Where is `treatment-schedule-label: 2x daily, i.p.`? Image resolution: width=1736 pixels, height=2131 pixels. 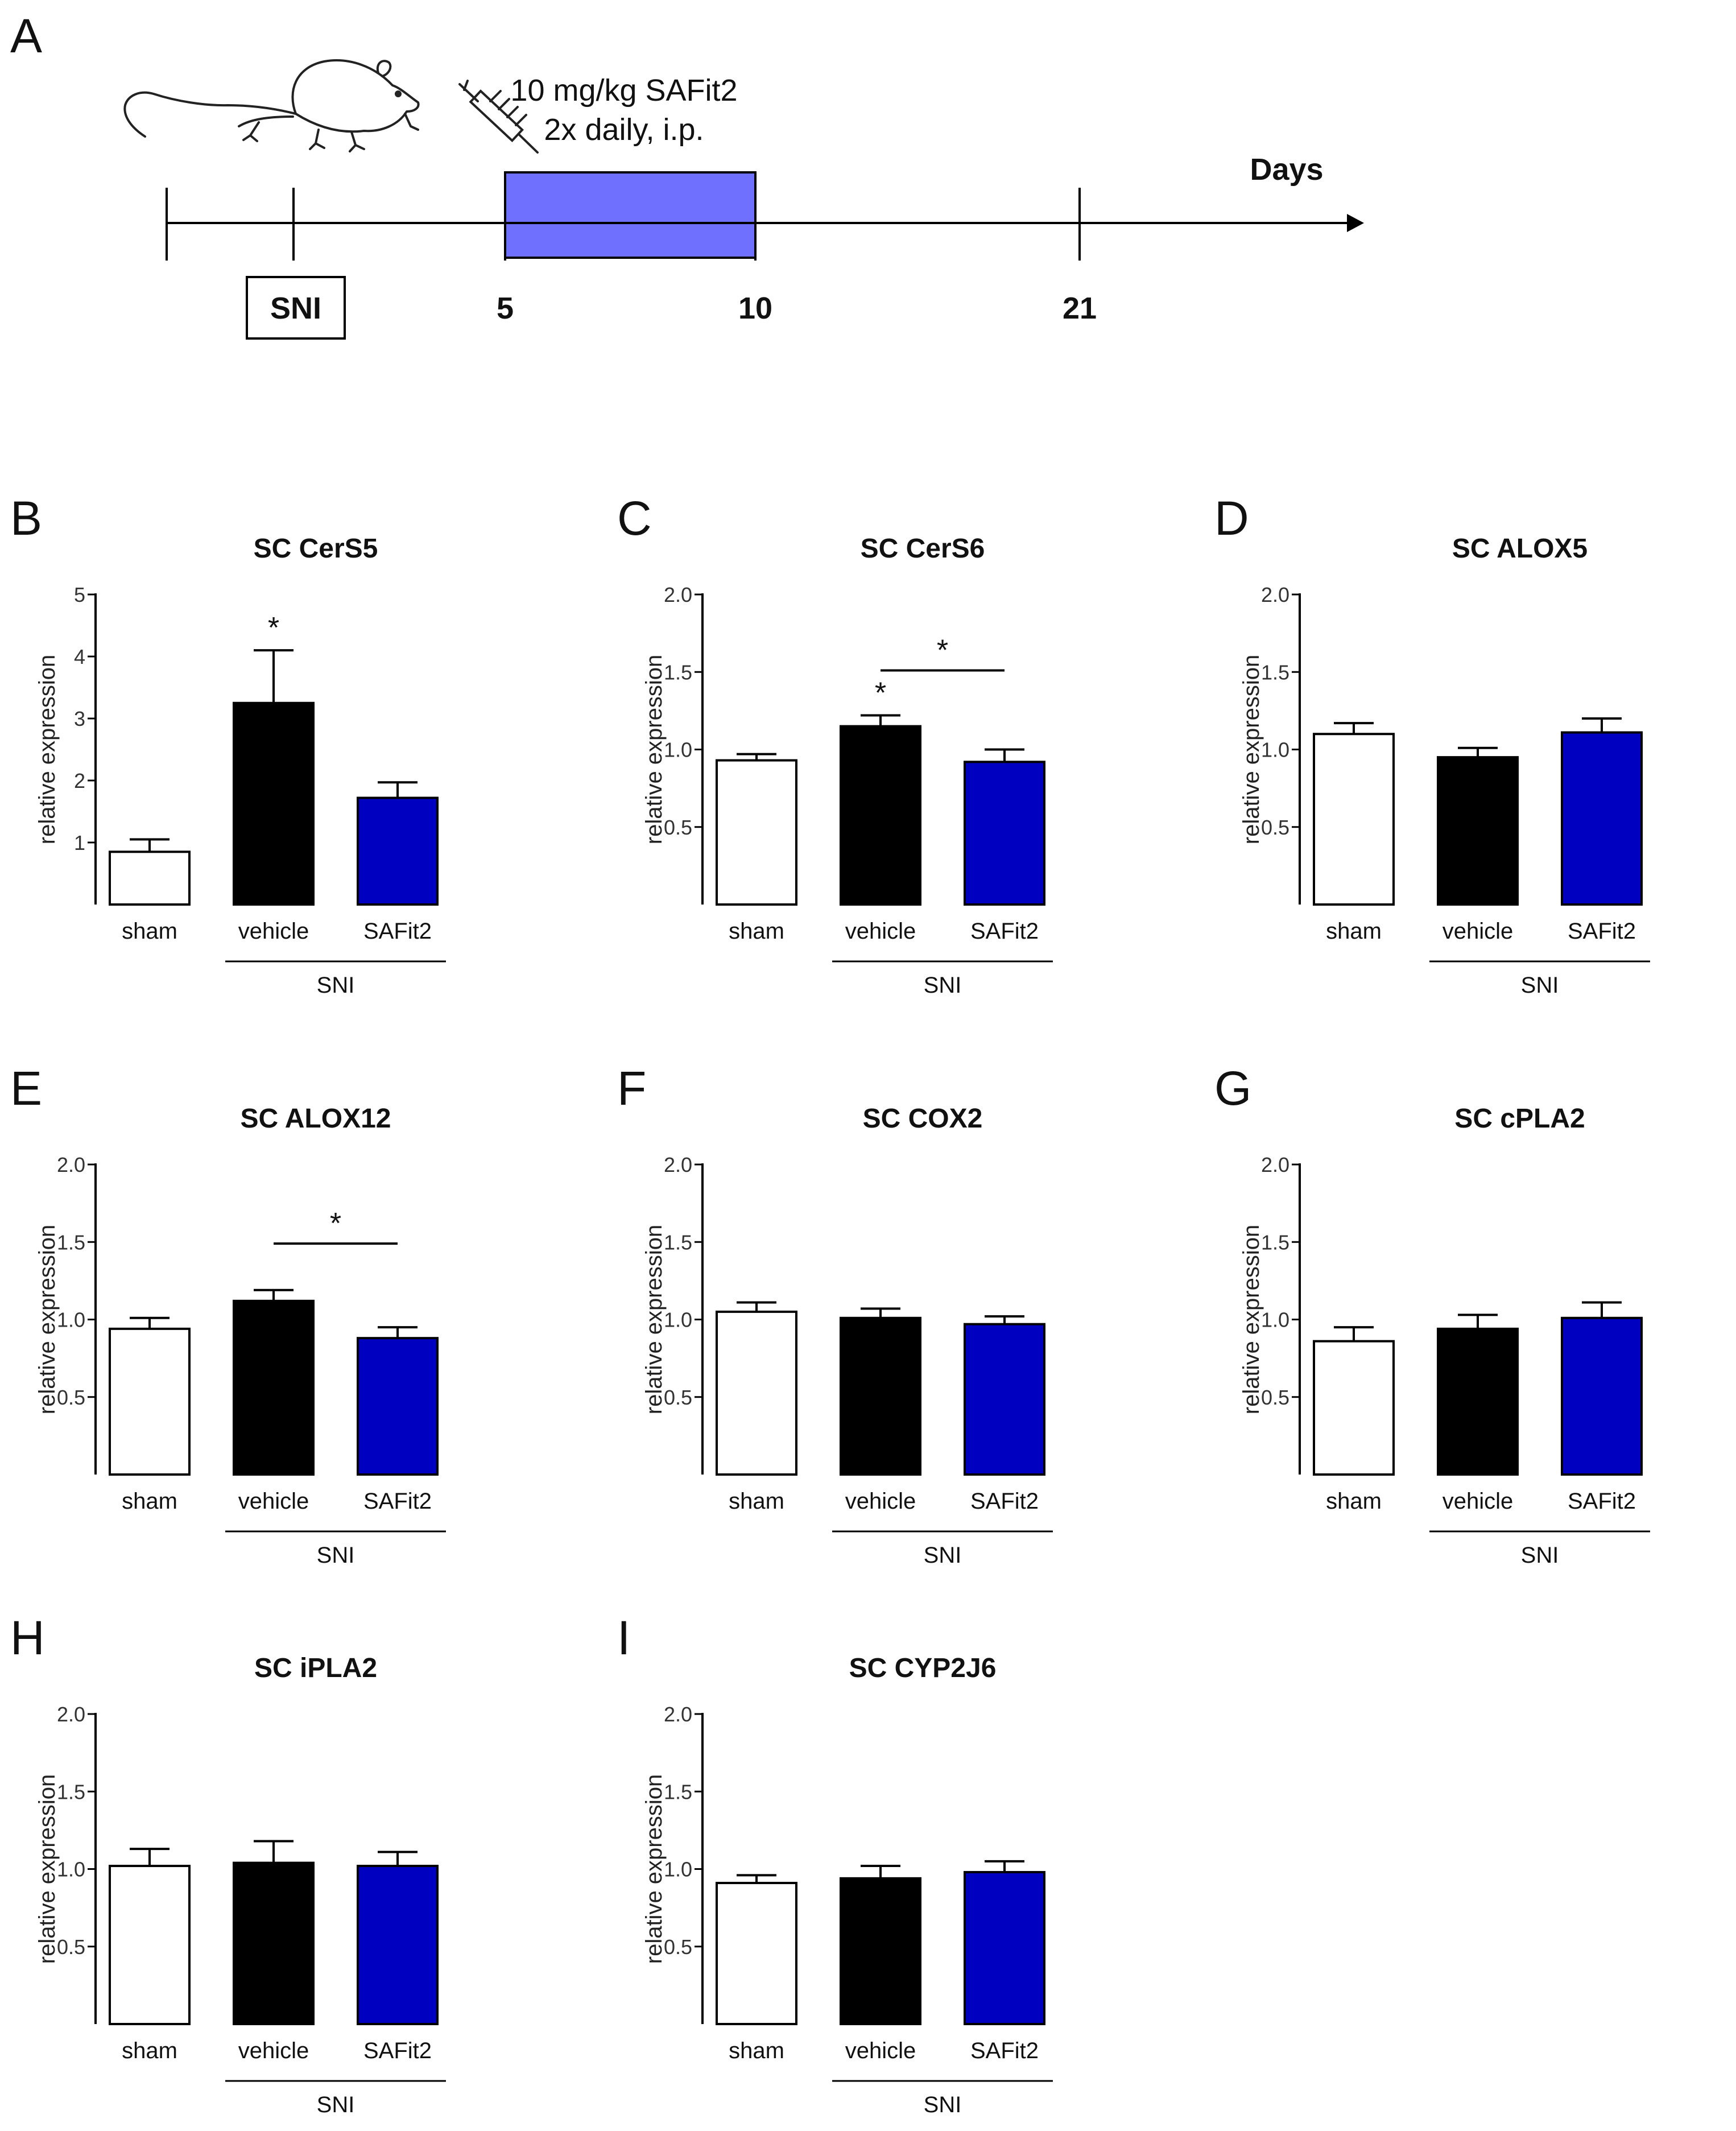 treatment-schedule-label: 2x daily, i.p. is located at coordinates (624, 130).